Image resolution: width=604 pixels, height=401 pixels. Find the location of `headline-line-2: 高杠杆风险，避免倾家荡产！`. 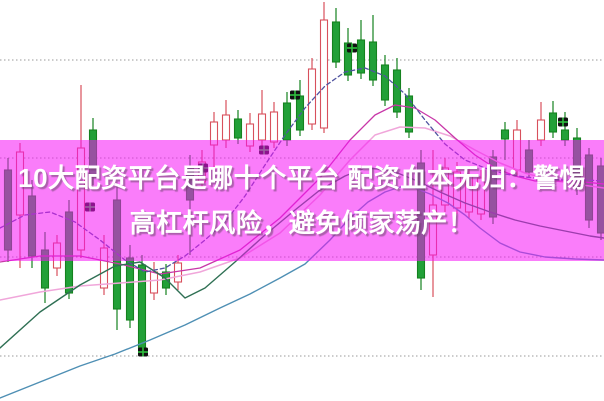

headline-line-2: 高杠杆风险，避免倾家荡产！ is located at coordinates (302, 222).